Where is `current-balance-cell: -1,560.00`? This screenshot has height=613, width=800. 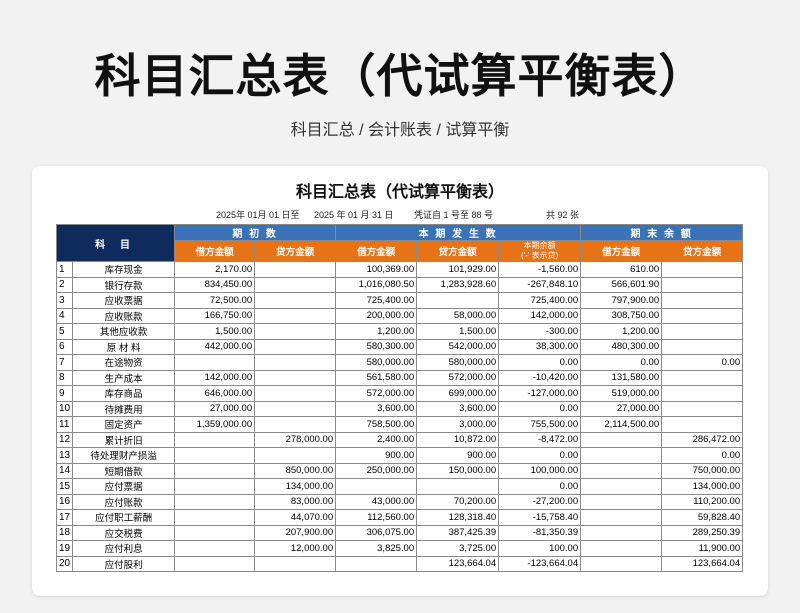 current-balance-cell: -1,560.00 is located at coordinates (540, 269).